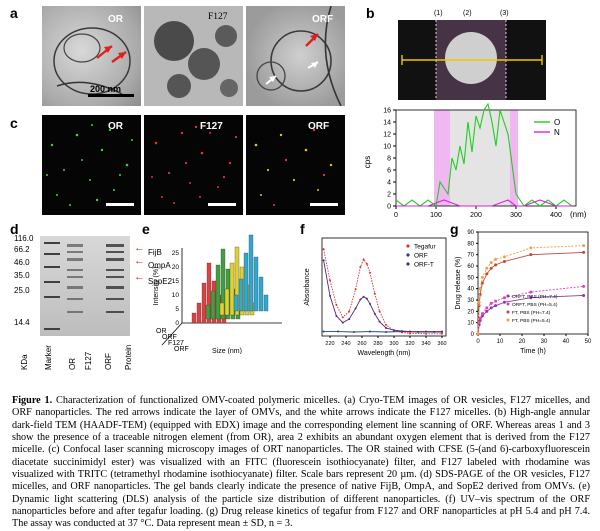  Describe the element at coordinates (500, 342) in the screenshot. I see `x-tick-label-1: 10` at that location.